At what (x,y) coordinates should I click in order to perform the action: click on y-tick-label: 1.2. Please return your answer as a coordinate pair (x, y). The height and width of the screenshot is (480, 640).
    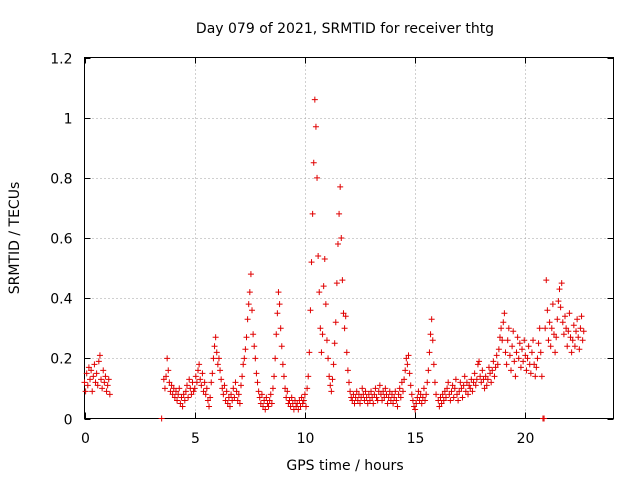
    Looking at the image, I should click on (61, 60).